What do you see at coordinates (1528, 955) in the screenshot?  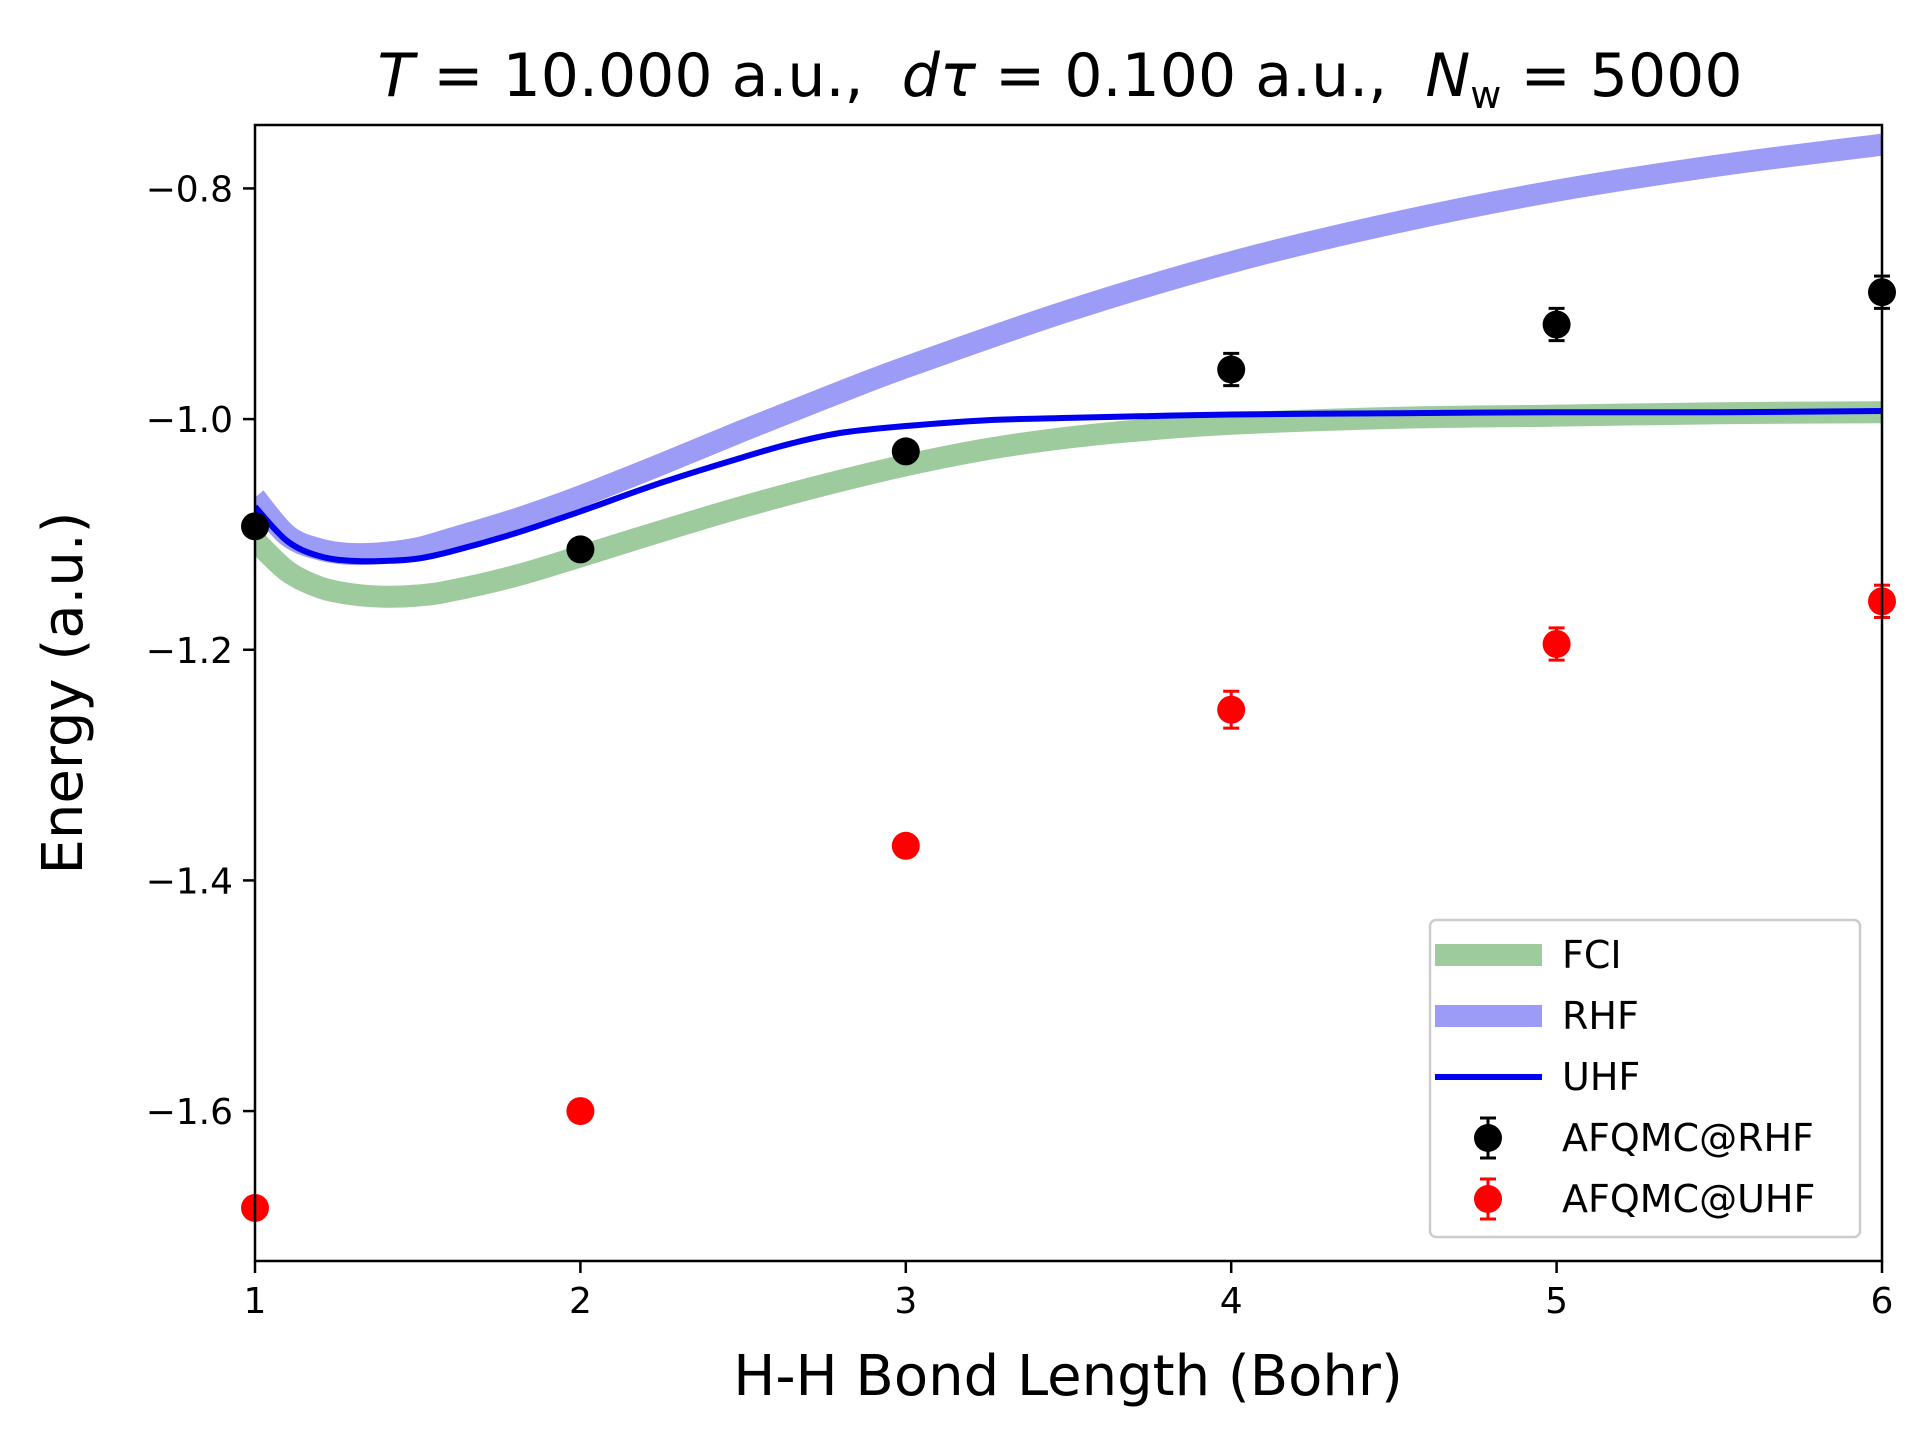 I see `legend-item-fci: FCI` at bounding box center [1528, 955].